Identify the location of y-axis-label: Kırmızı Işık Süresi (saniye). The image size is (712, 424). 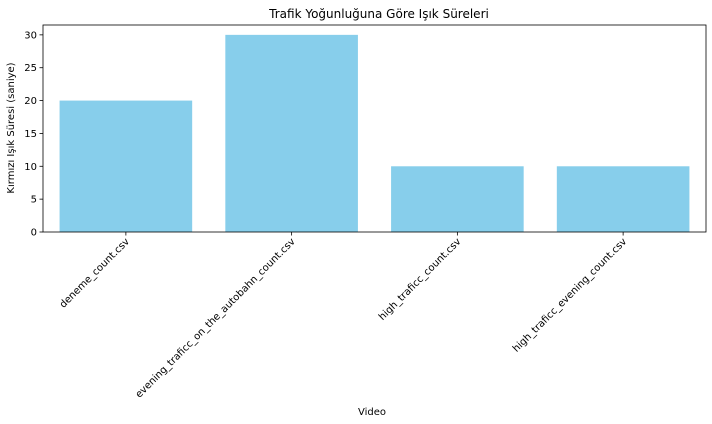
(11, 127).